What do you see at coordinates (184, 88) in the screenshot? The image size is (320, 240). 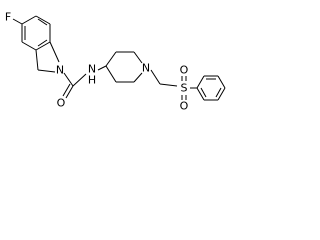 I see `atom-label: S` at bounding box center [184, 88].